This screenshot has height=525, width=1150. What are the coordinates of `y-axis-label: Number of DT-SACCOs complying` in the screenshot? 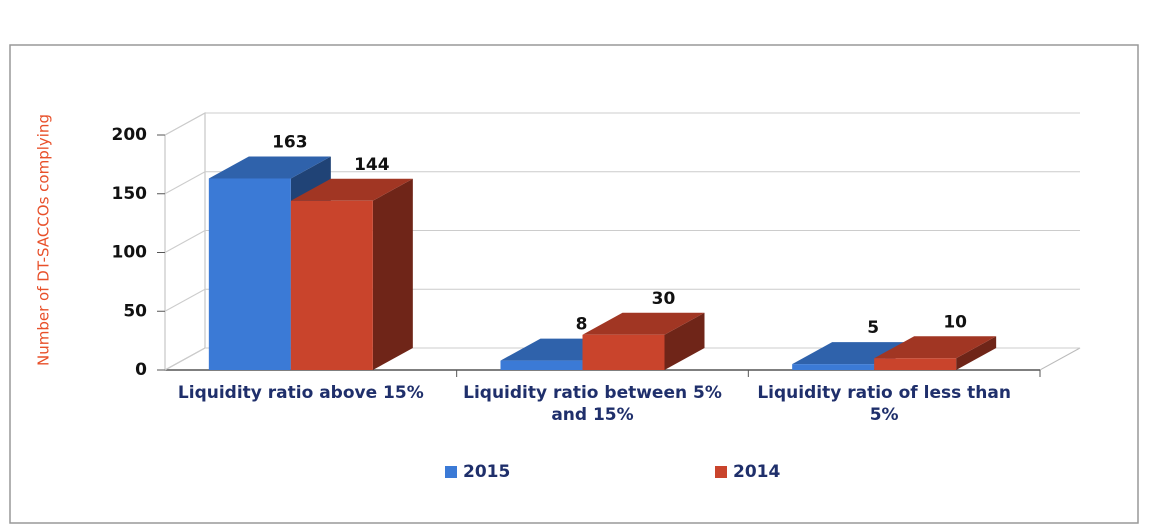 It's located at (44, 240).